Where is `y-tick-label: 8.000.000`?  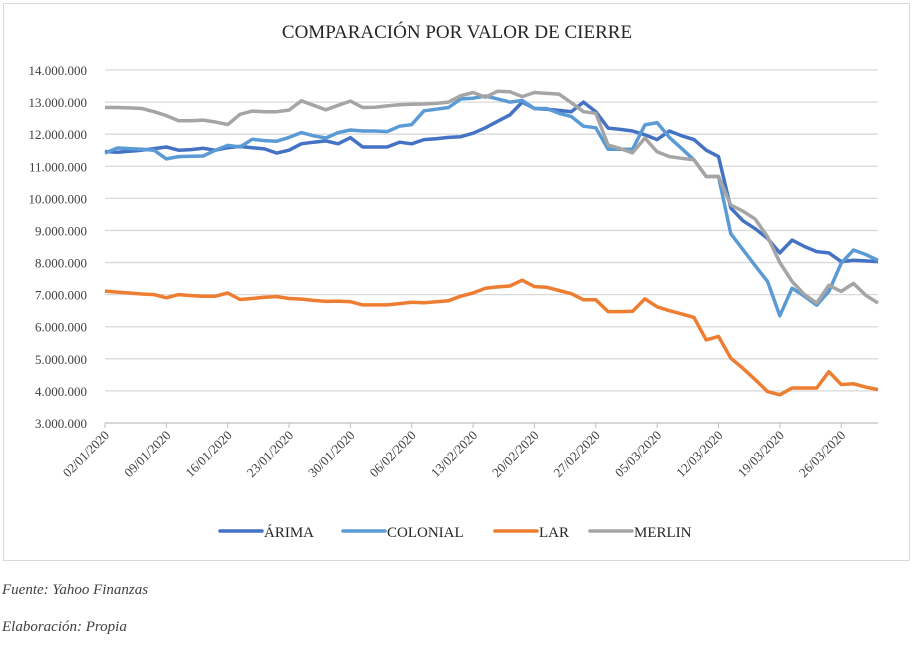
y-tick-label: 8.000.000 is located at coordinates (61, 263).